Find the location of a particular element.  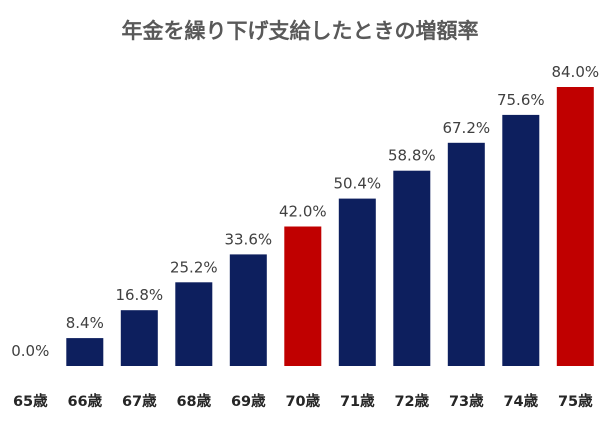

x-tick-label-65歳: 65歳 is located at coordinates (30, 401).